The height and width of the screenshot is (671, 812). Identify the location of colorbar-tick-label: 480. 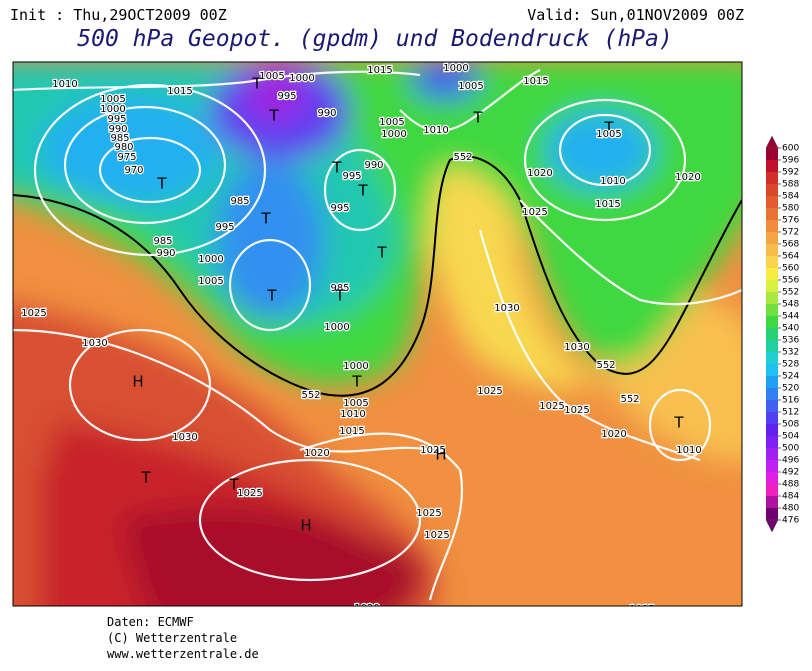
(790, 509).